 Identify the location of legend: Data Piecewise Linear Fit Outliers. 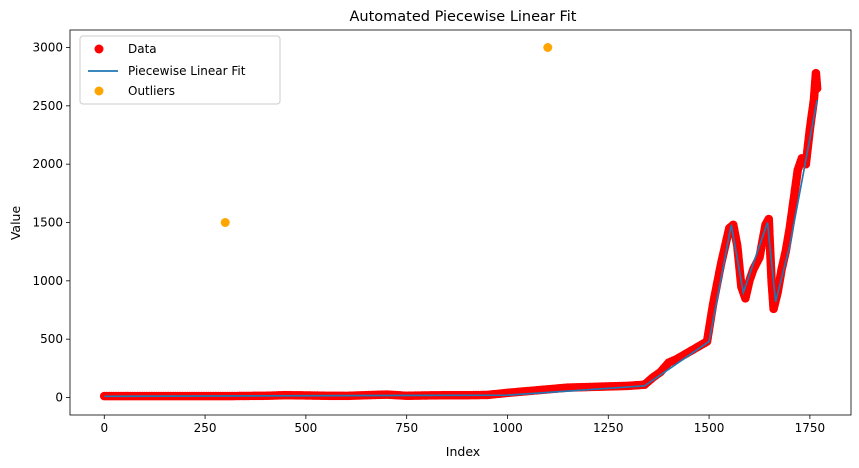
(180, 70).